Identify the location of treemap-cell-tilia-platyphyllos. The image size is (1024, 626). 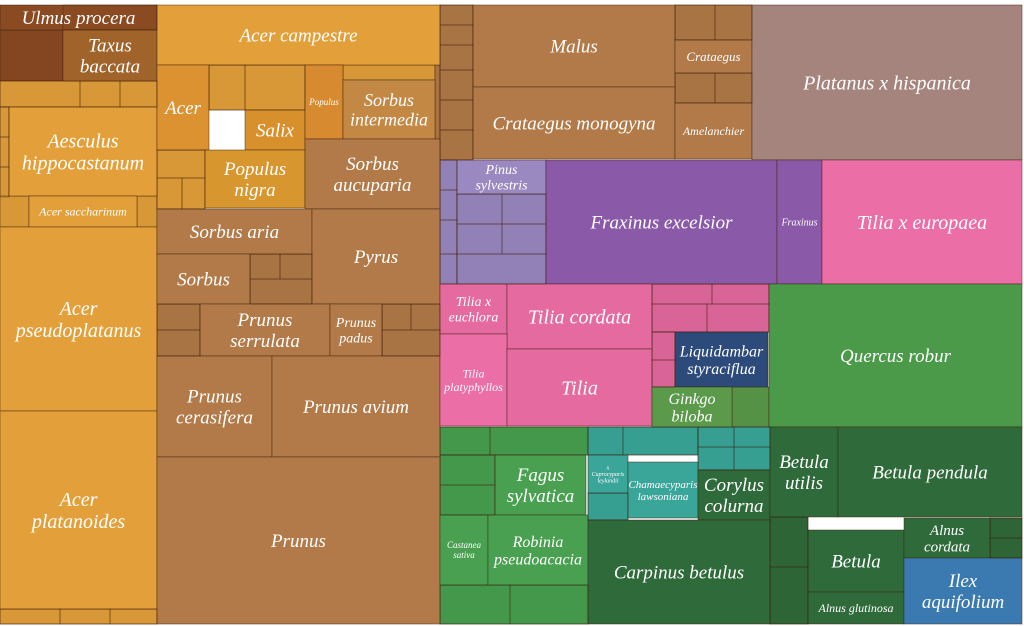
(473, 380).